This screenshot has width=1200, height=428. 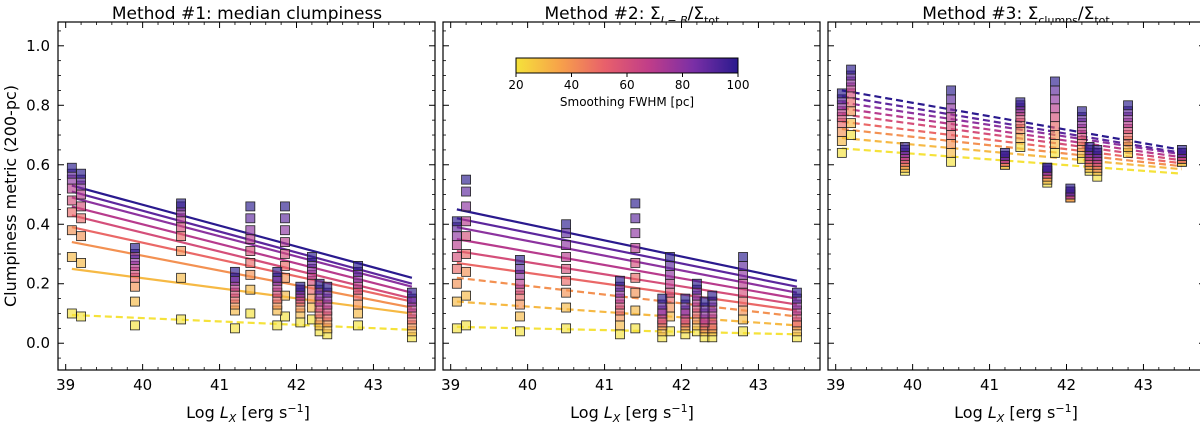 I want to click on data-markers, so click(x=241, y=252).